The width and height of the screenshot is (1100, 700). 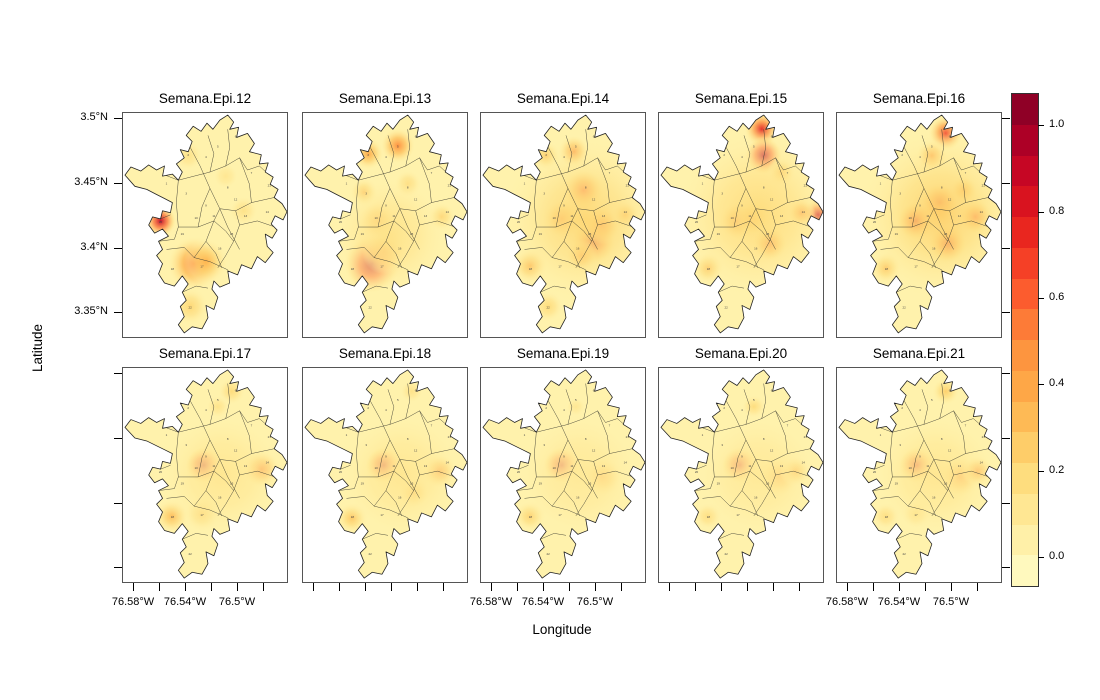 I want to click on y-axis-title: Latitude, so click(x=37, y=348).